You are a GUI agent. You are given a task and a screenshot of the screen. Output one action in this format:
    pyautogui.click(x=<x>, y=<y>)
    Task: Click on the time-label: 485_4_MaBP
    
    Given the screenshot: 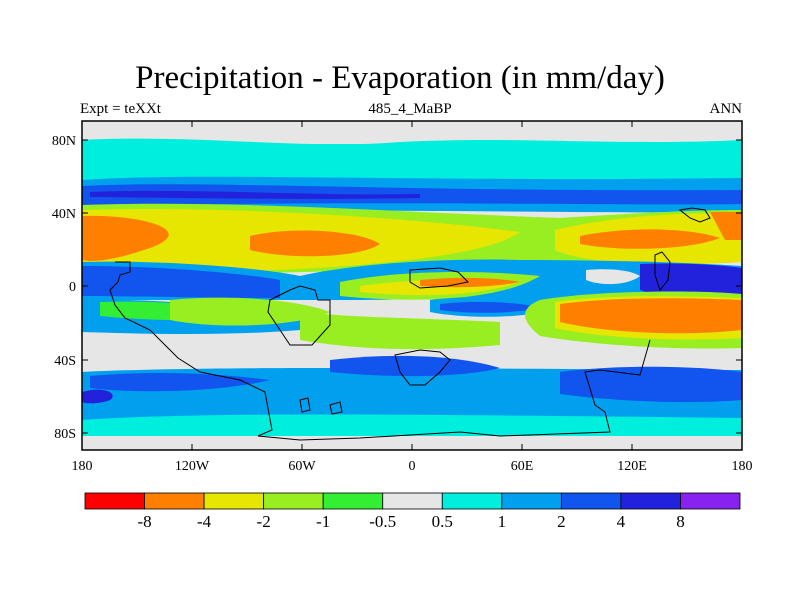 What is the action you would take?
    pyautogui.click(x=410, y=109)
    